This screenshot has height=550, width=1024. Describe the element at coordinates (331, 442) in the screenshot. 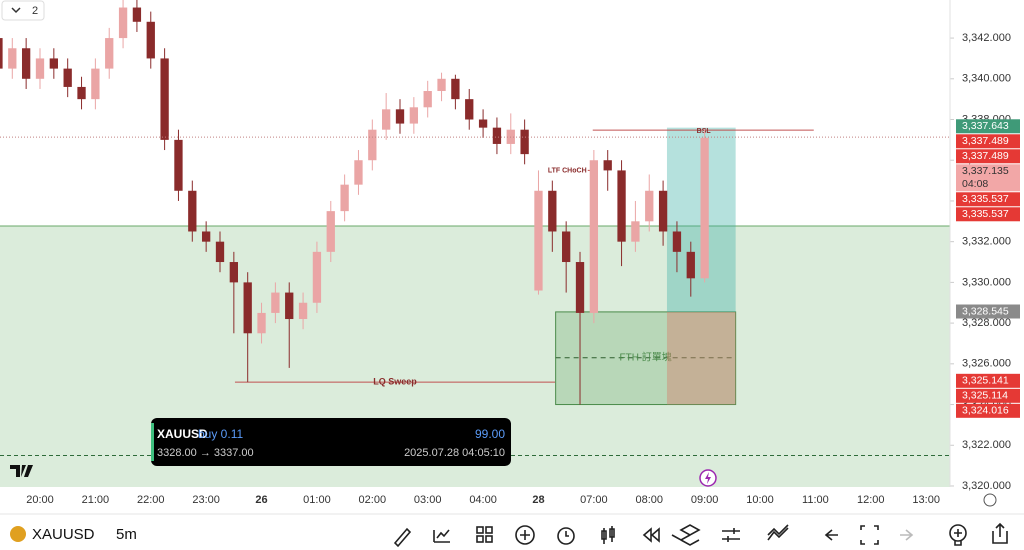

I see `trade-card` at that location.